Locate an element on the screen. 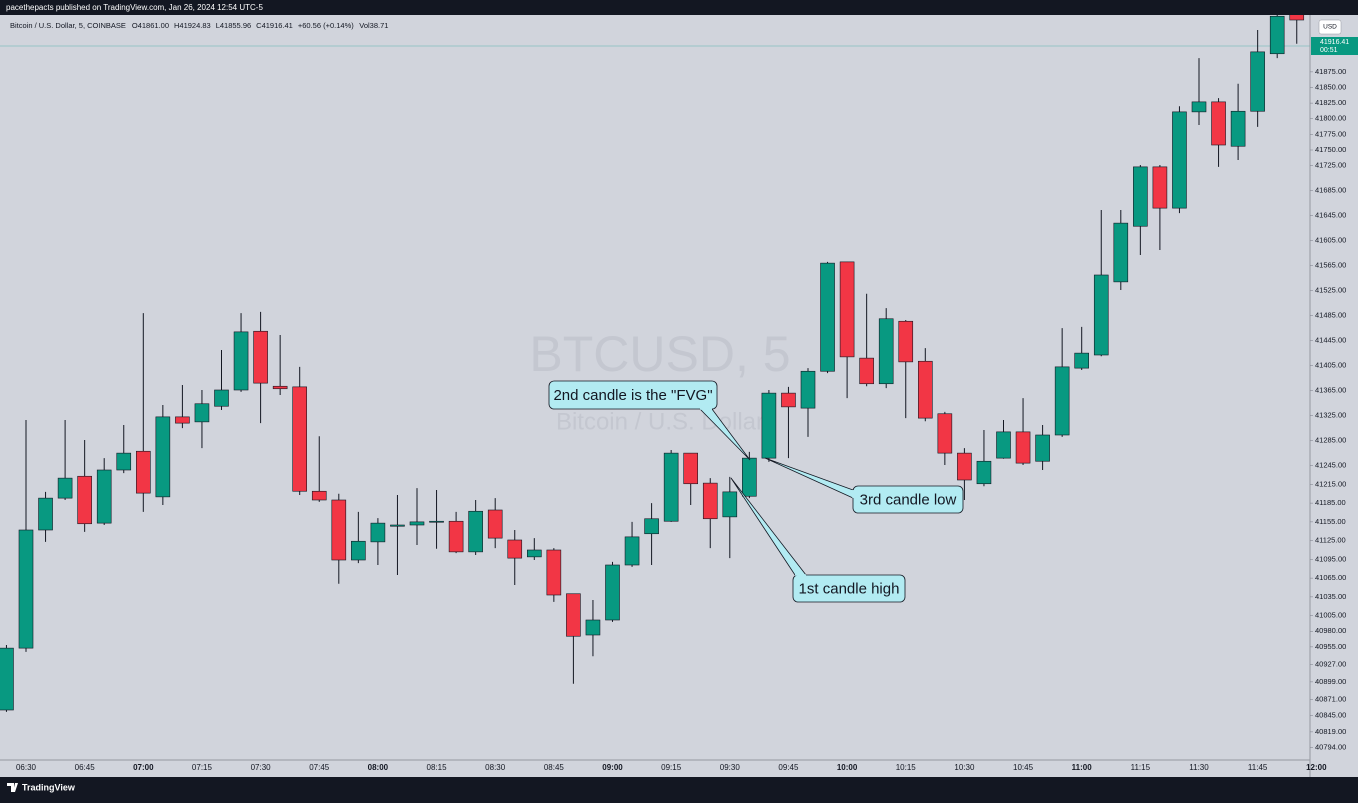 The image size is (1358, 803). last-price-tag is located at coordinates (1334, 45).